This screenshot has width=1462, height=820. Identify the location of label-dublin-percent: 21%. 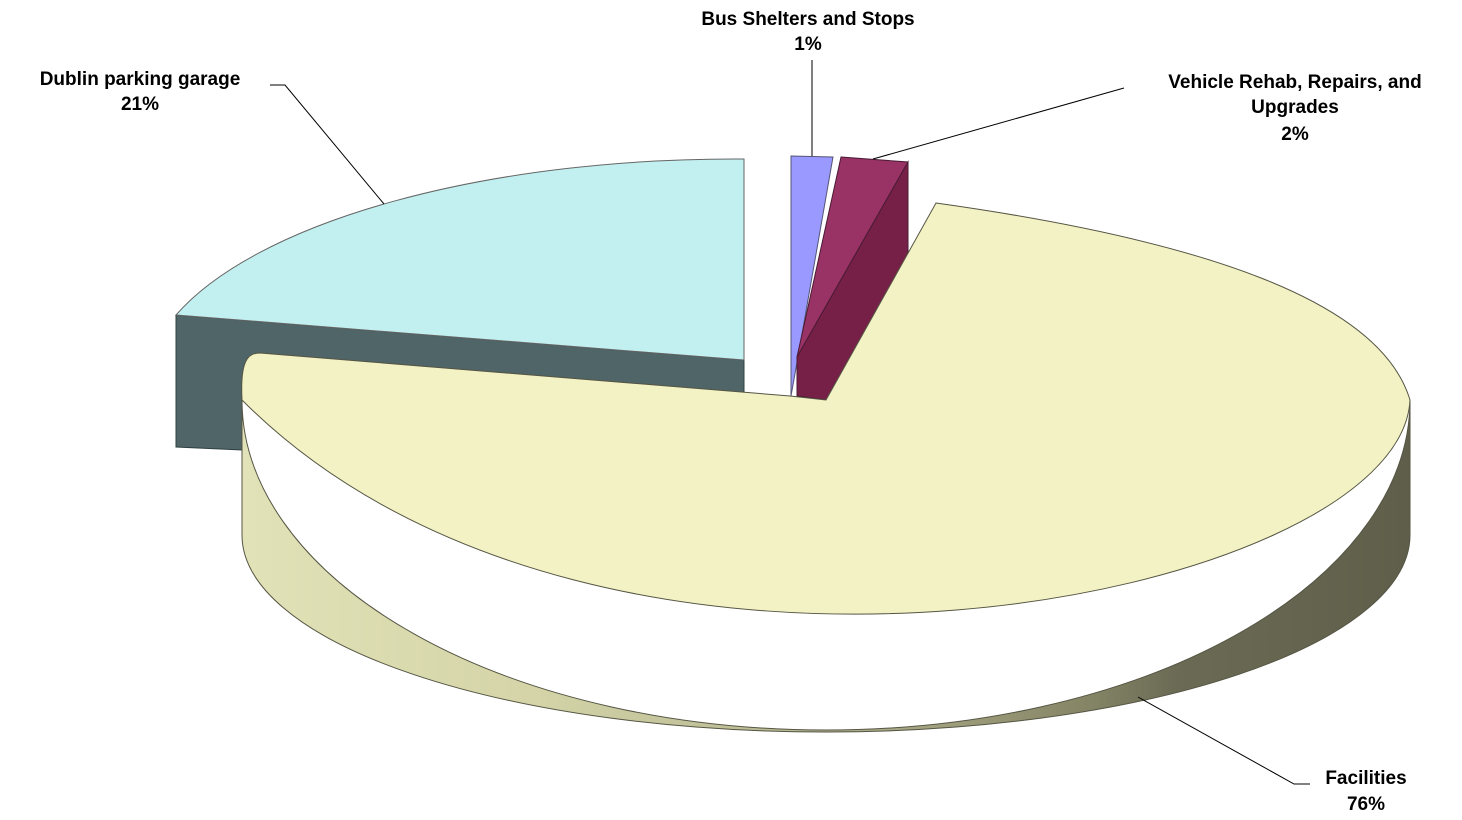
(140, 104).